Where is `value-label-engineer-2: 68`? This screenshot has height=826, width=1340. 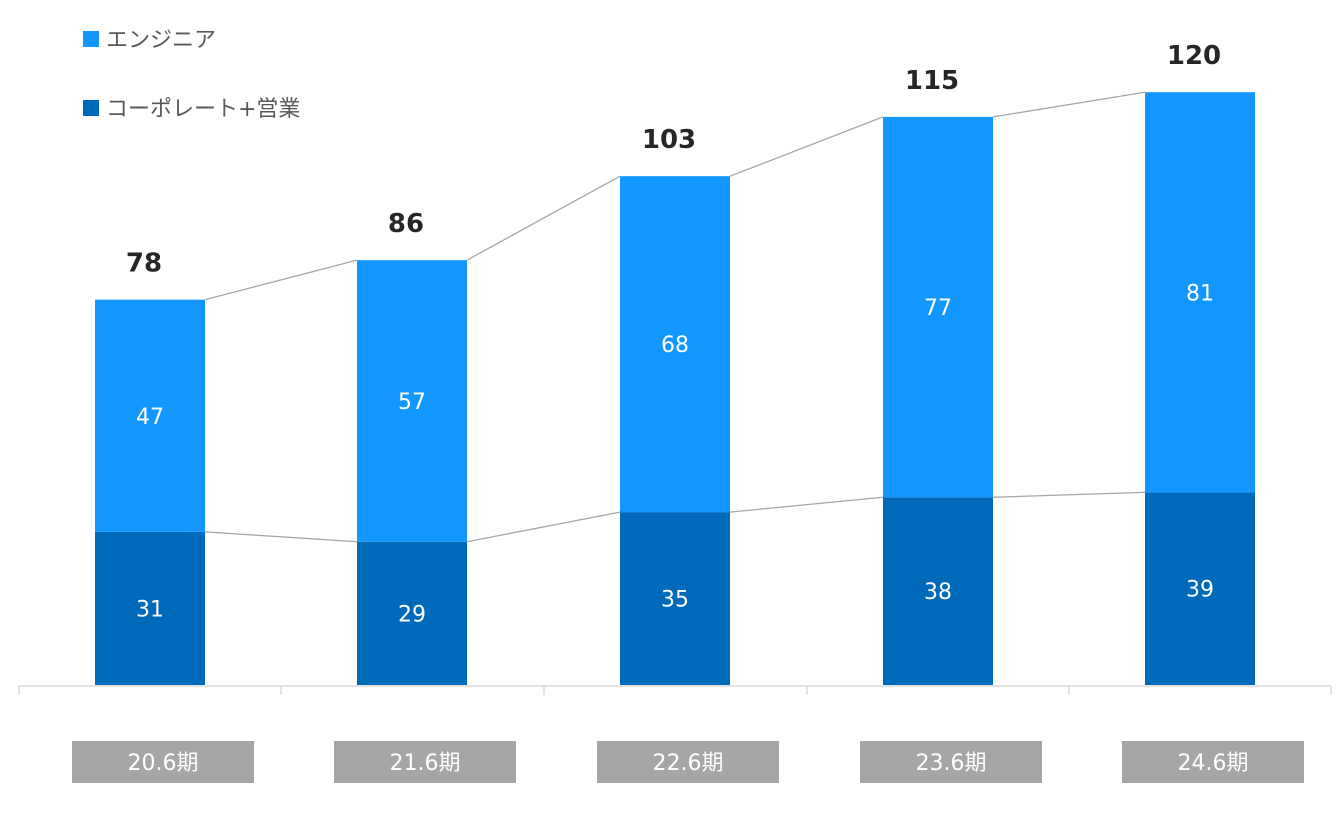 value-label-engineer-2: 68 is located at coordinates (675, 345).